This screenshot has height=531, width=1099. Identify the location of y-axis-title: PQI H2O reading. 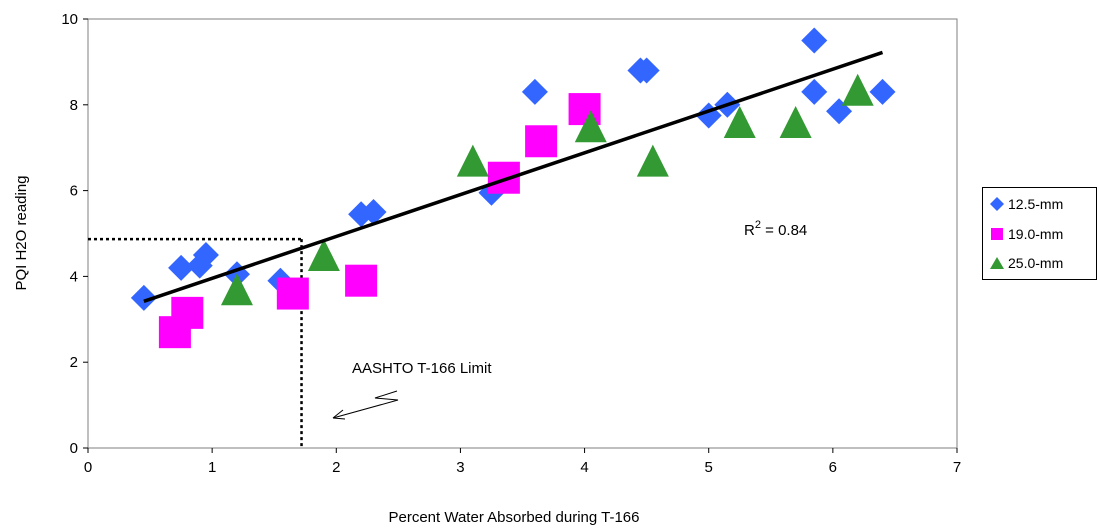
(21, 232).